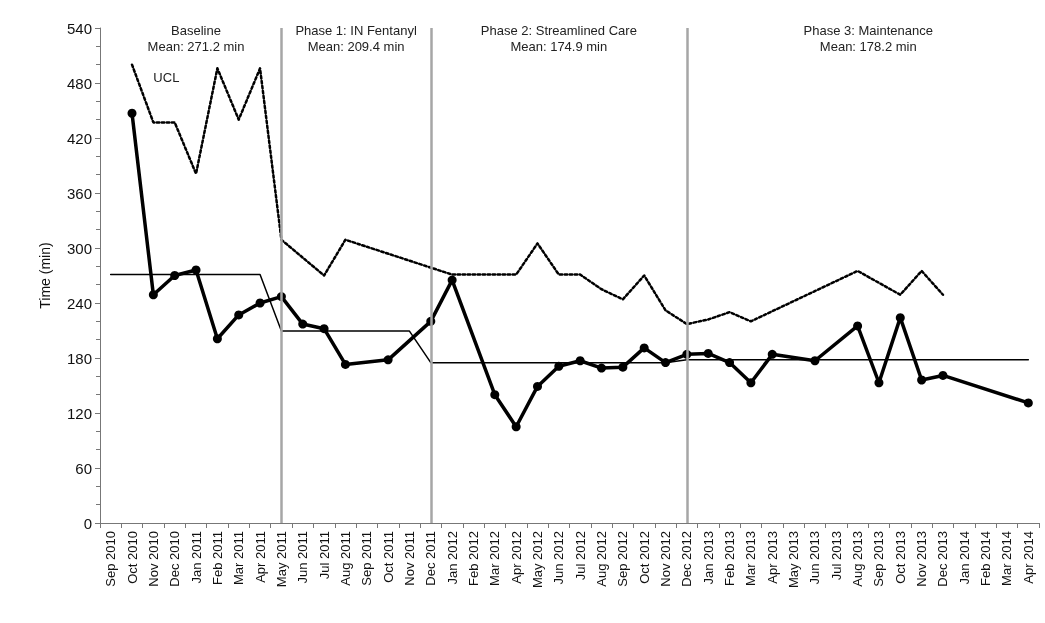  What do you see at coordinates (79, 138) in the screenshot?
I see `y-tick-label: 420` at bounding box center [79, 138].